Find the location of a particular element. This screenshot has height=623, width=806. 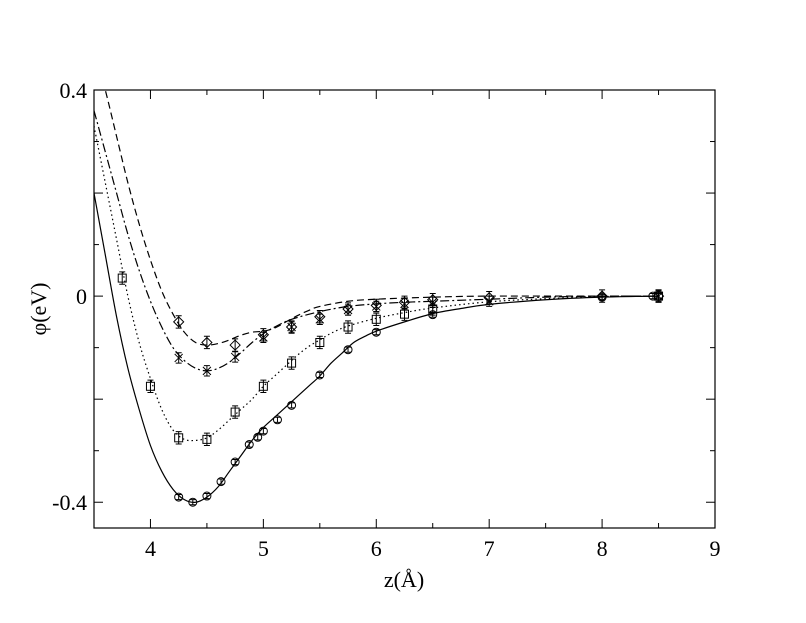

x-tick-label: 8 is located at coordinates (602, 548).